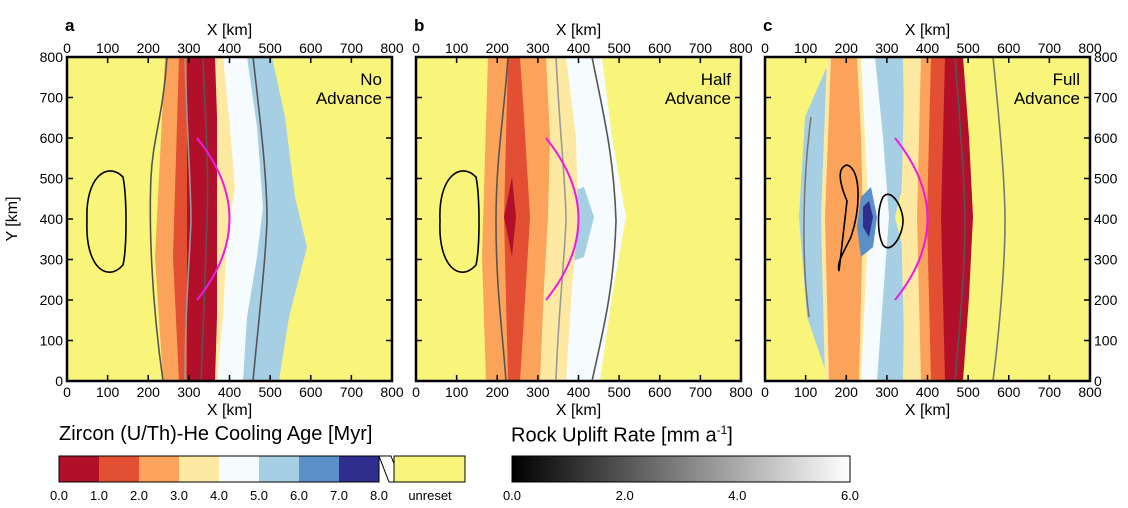 This screenshot has width=1128, height=508. What do you see at coordinates (52, 57) in the screenshot?
I see `y-tick-label-left: 800` at bounding box center [52, 57].